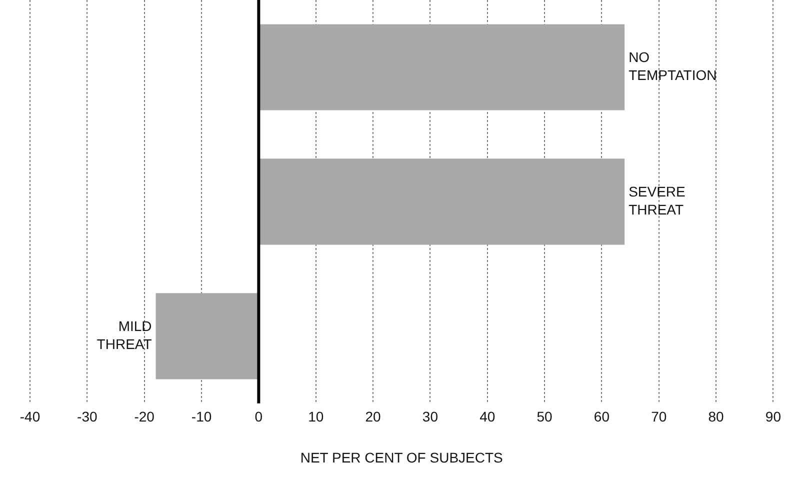 The image size is (787, 491). I want to click on y-tick-label: NO TEMPTATION, so click(672, 66).